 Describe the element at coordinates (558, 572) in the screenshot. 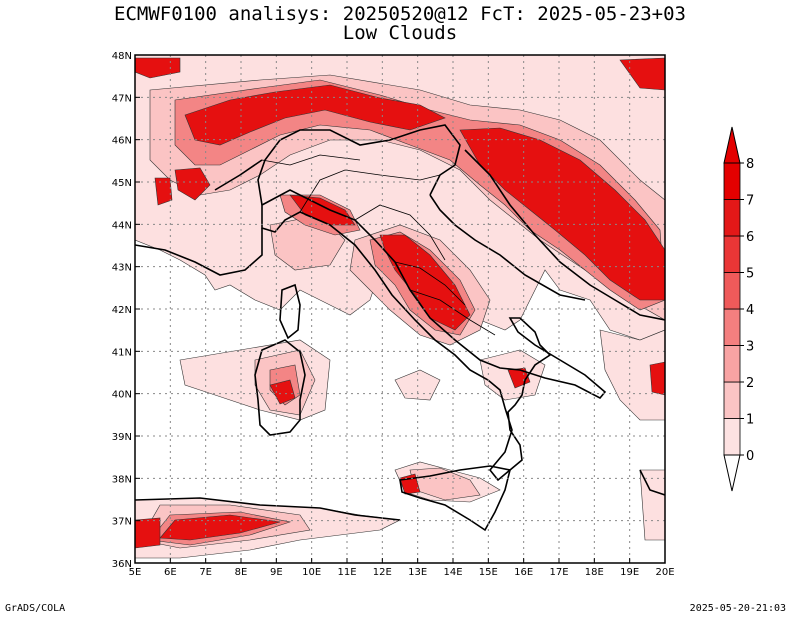

I see `lon-label: 17E` at that location.